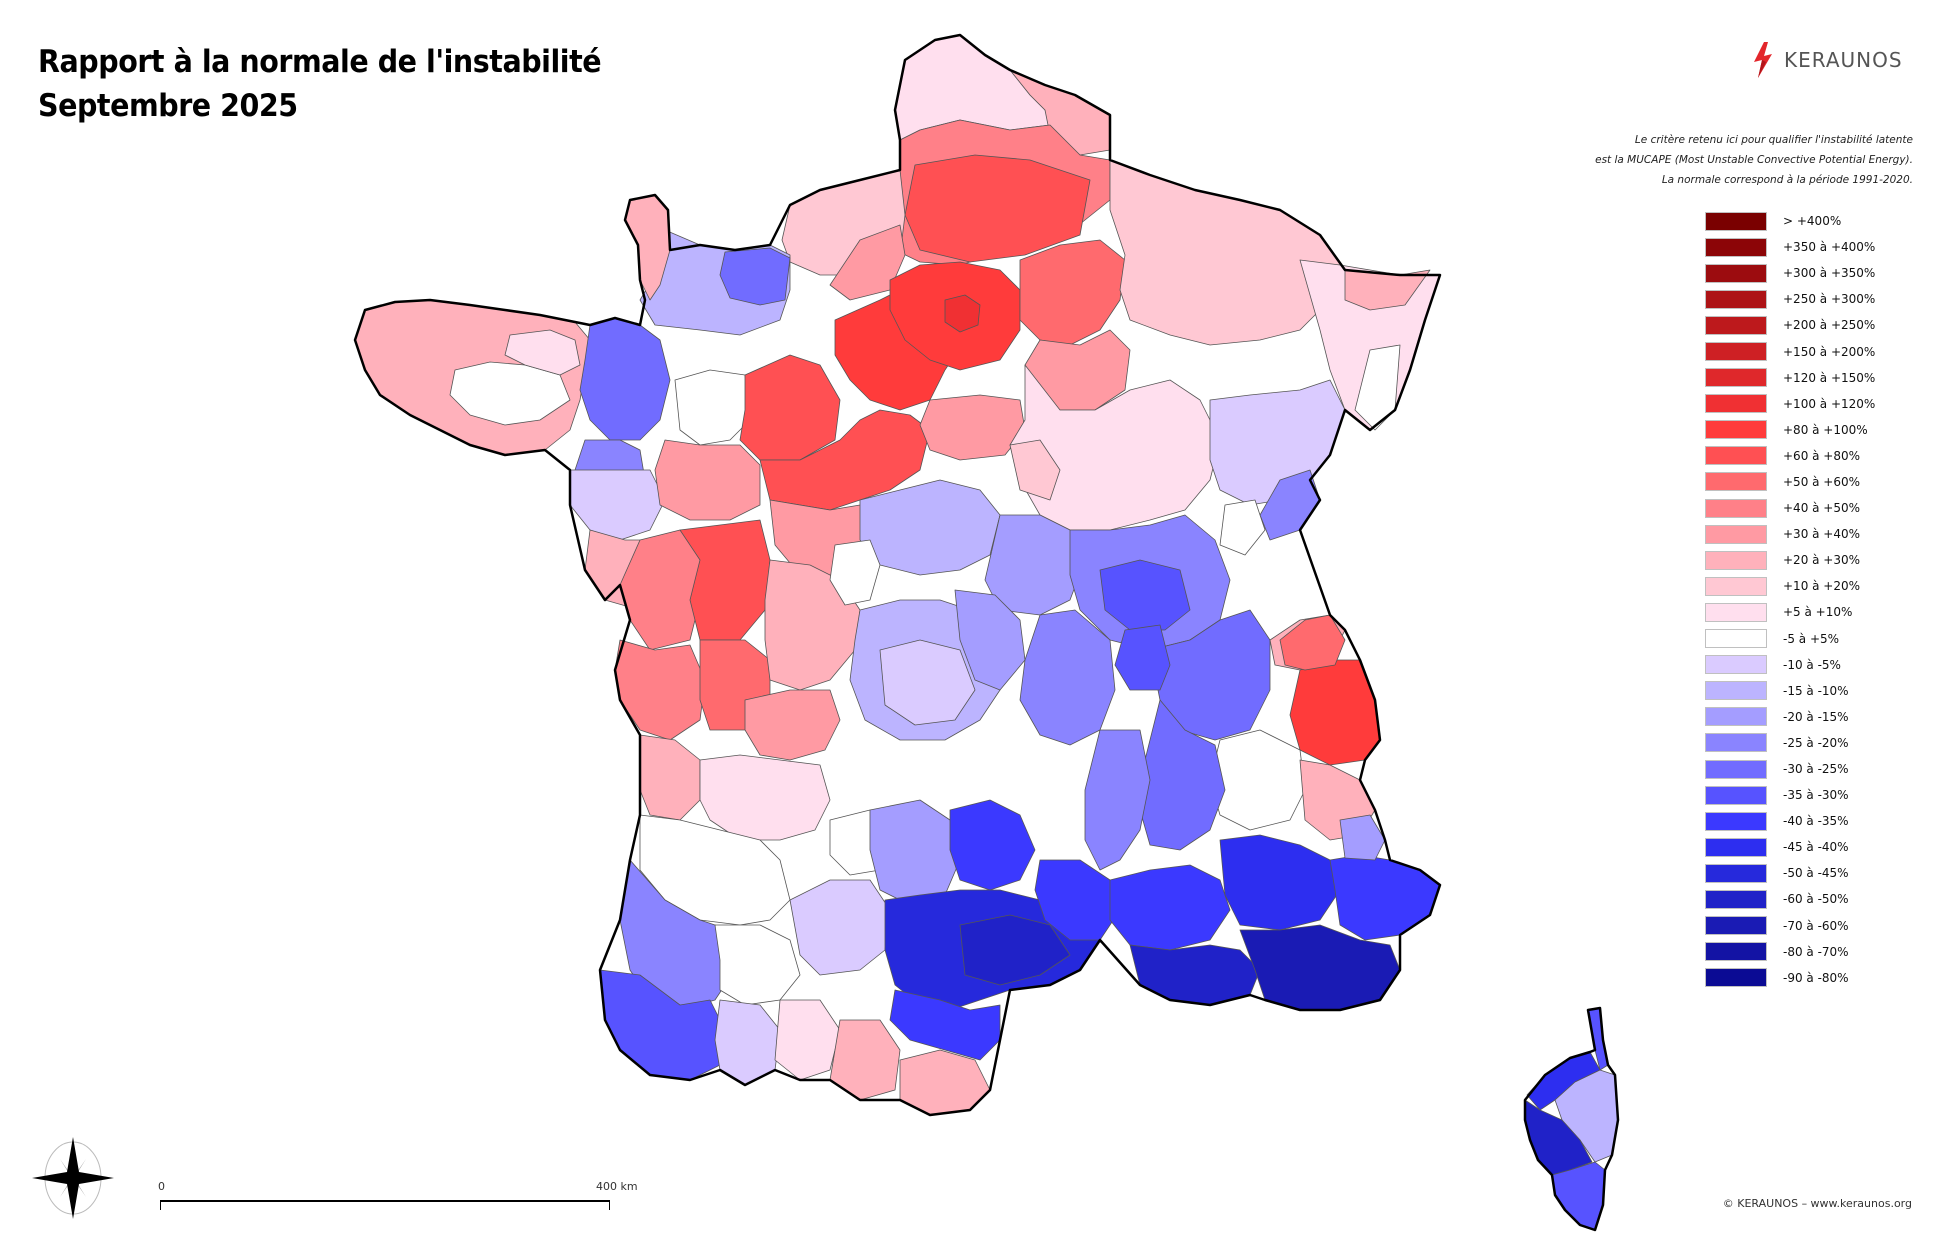 The image size is (1954, 1249). What do you see at coordinates (927, 682) in the screenshot?
I see `region-puy-de-dome` at bounding box center [927, 682].